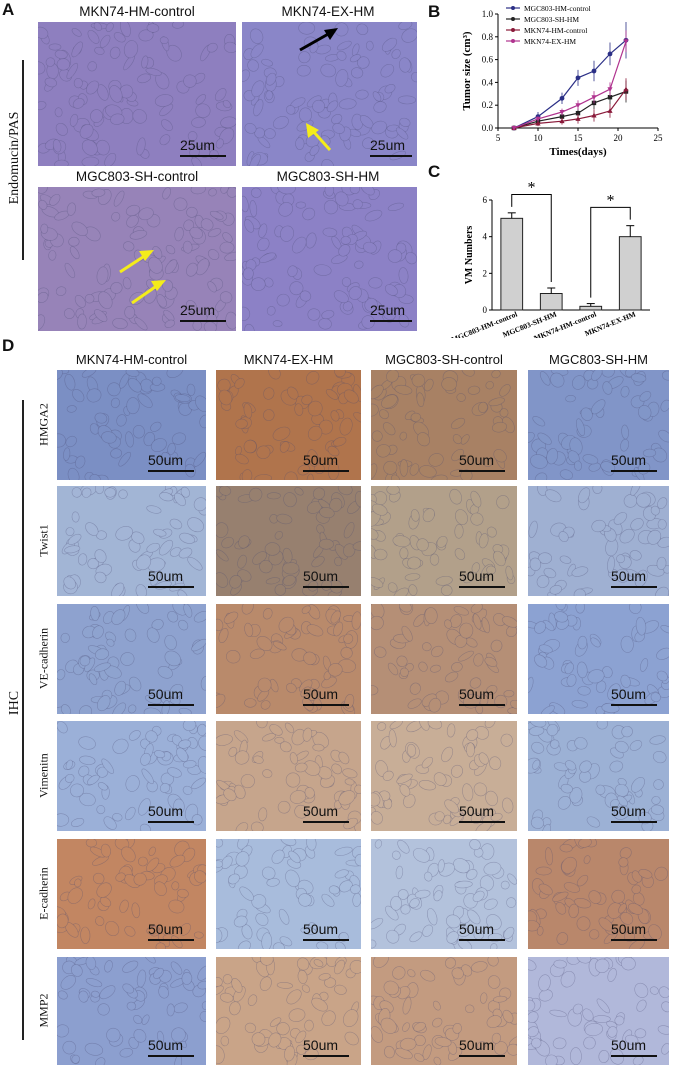  What do you see at coordinates (488, 60) in the screenshot?
I see `y-tick-label: 0.6` at bounding box center [488, 60].